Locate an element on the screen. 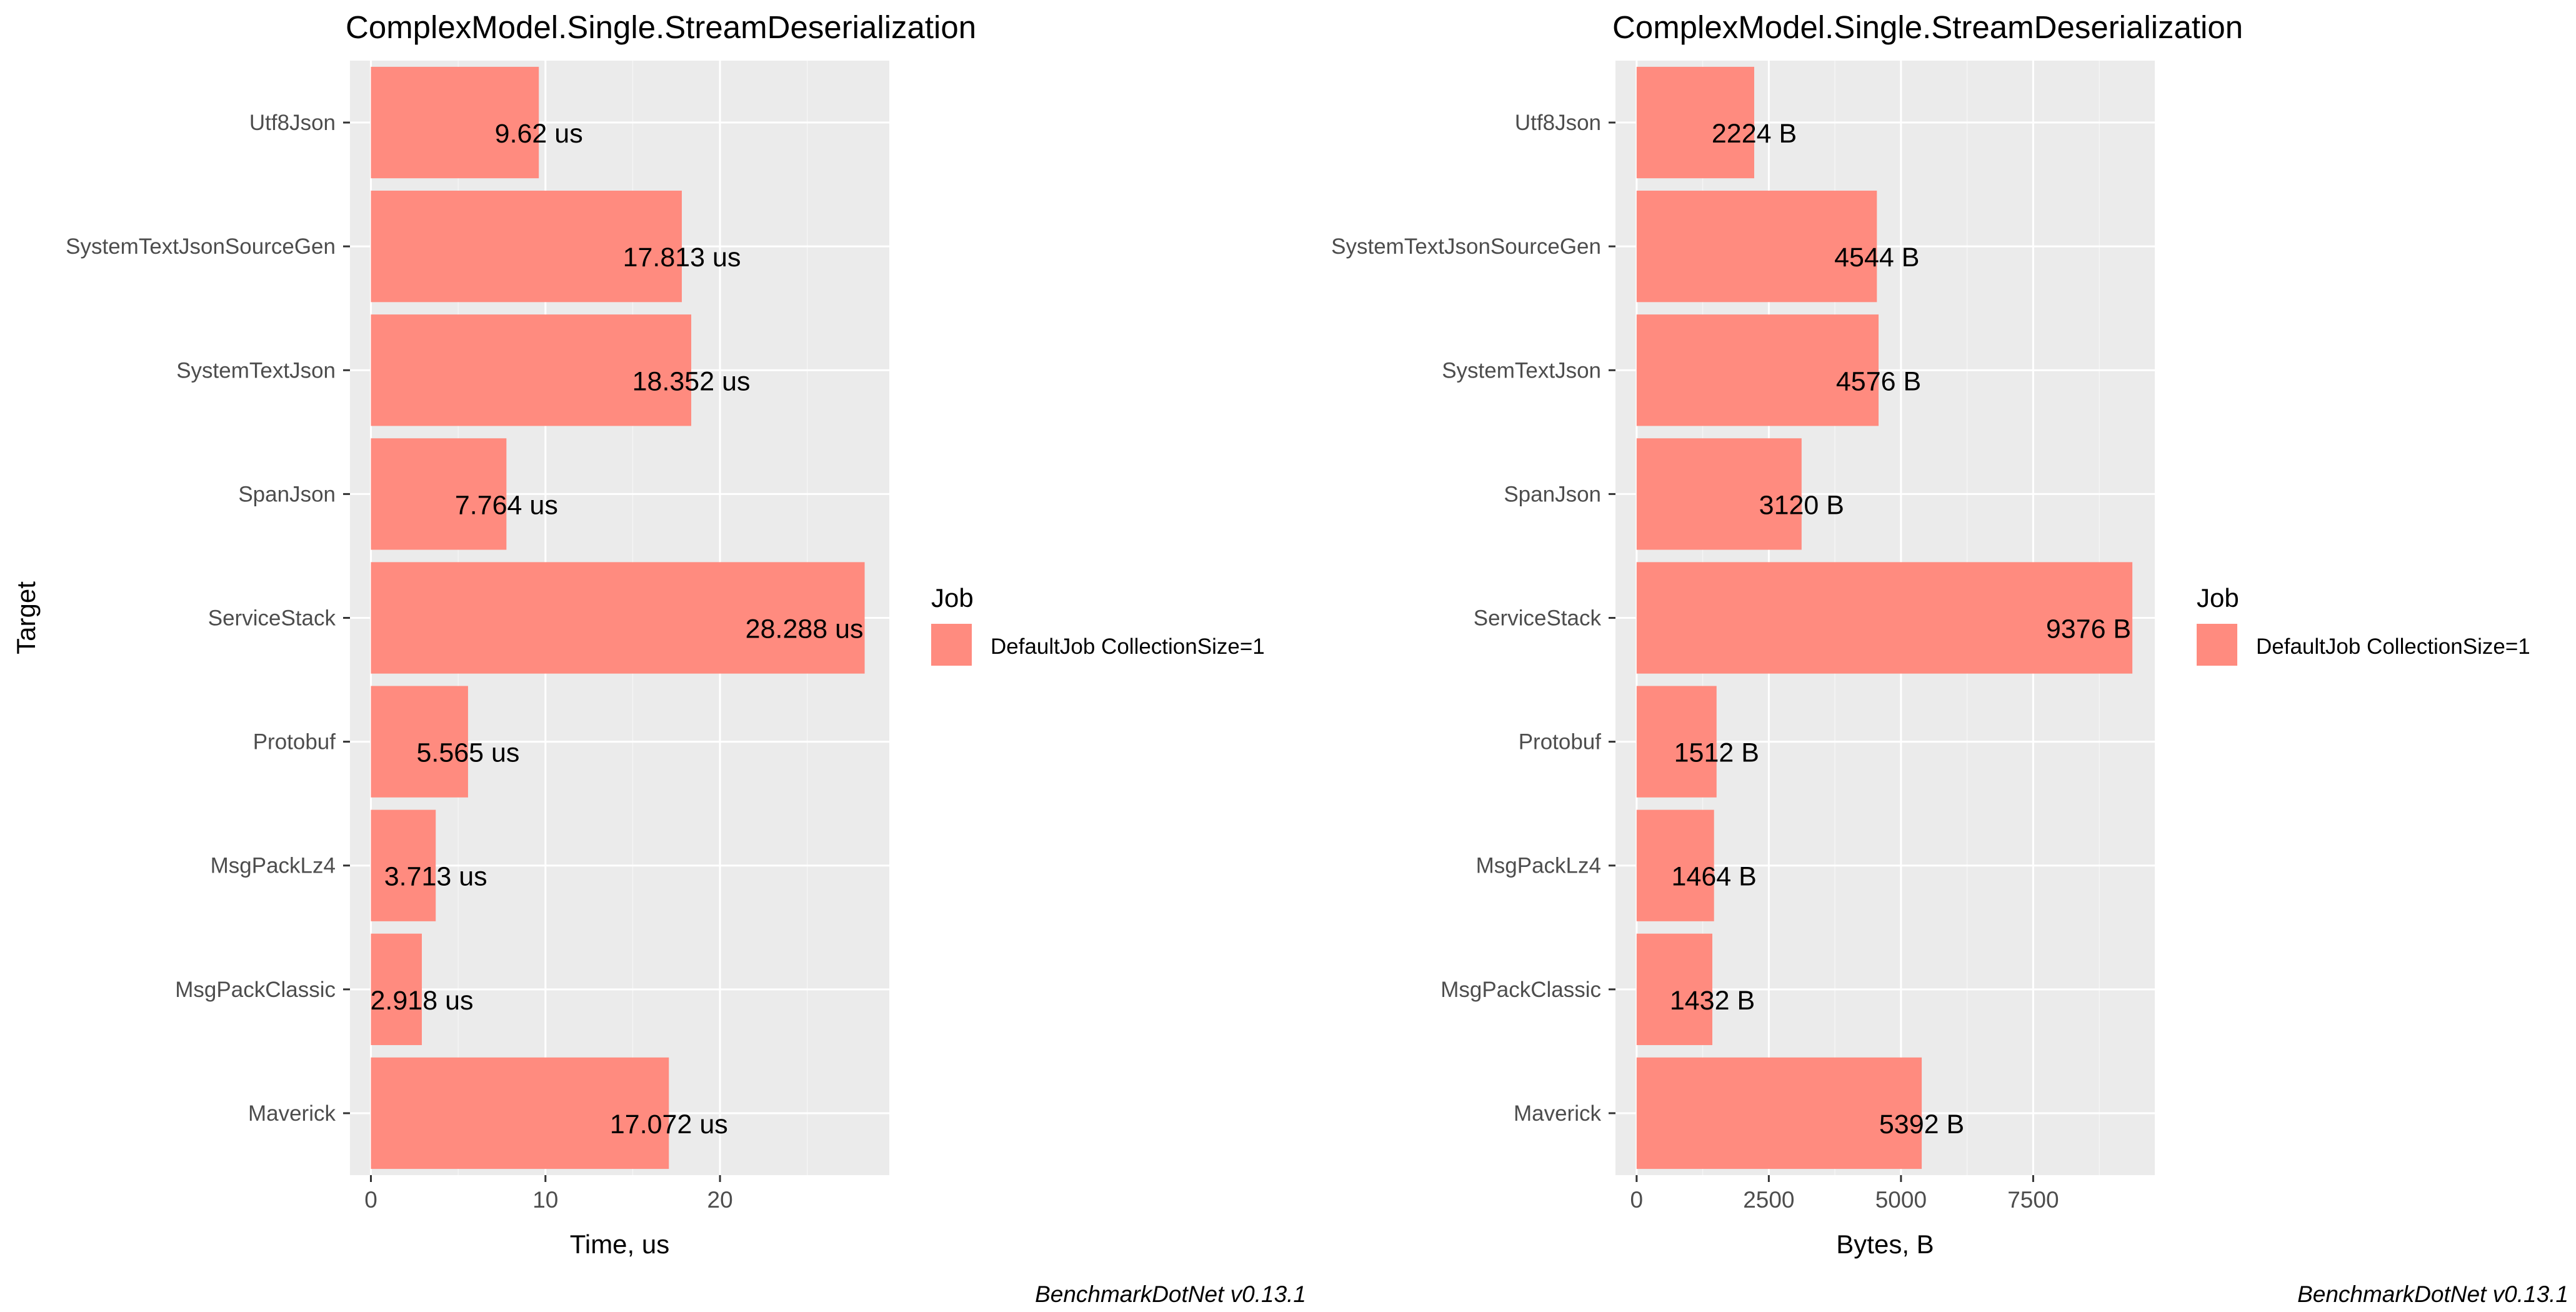  data-label: 5.565 us is located at coordinates (467, 753).